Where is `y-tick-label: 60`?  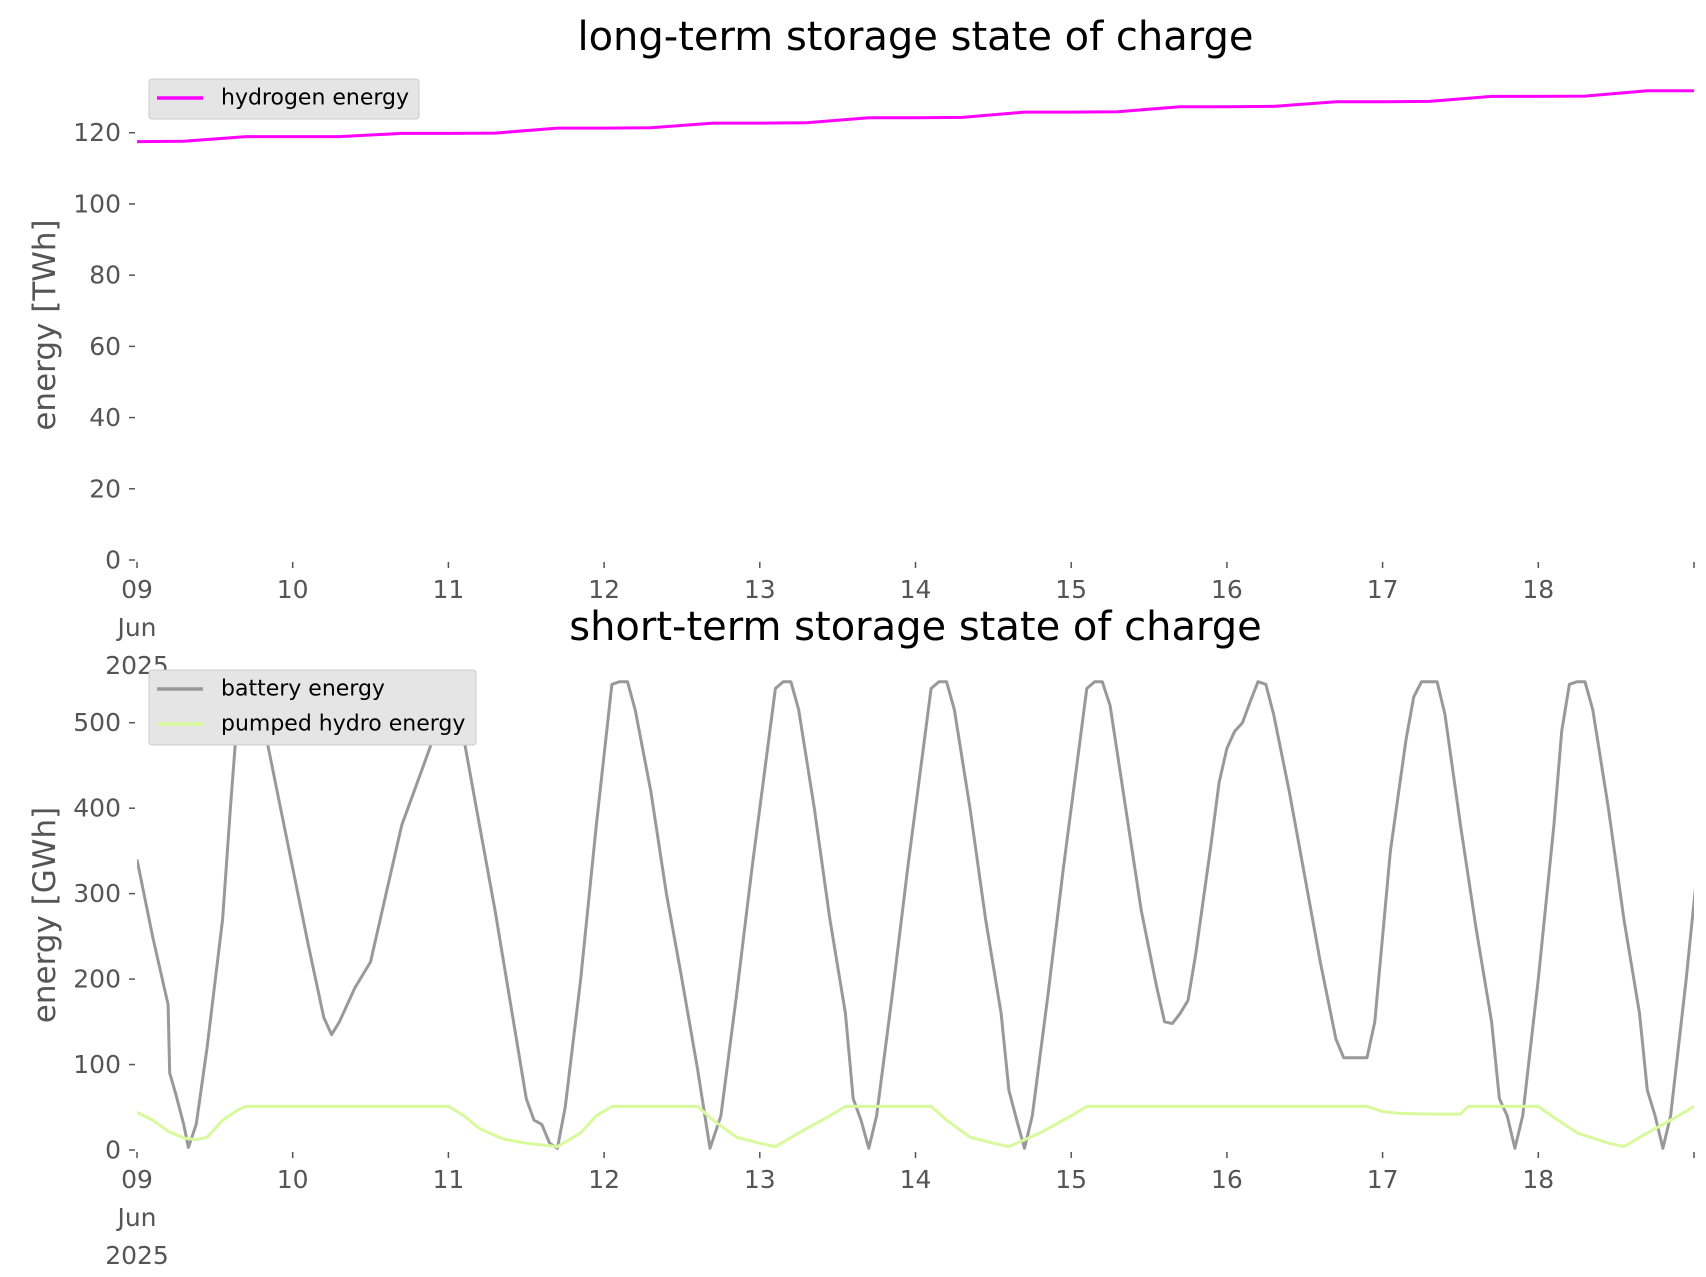 y-tick-label: 60 is located at coordinates (105, 346).